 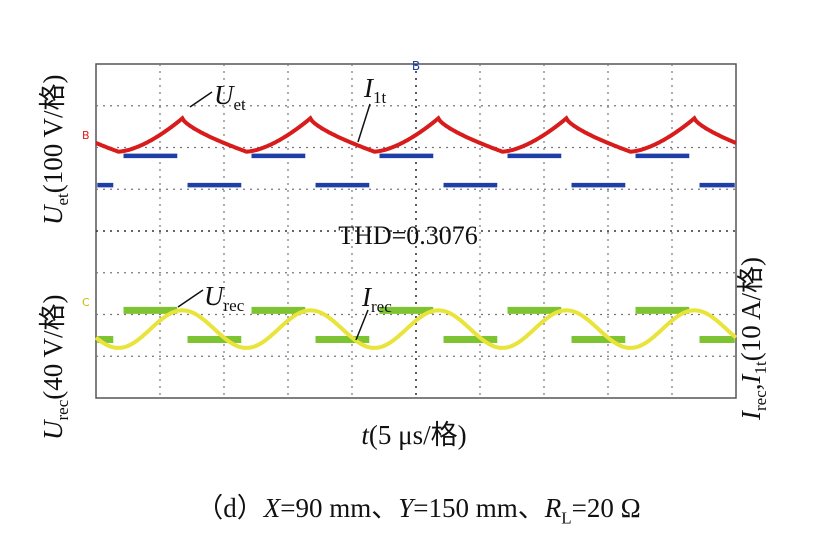 What do you see at coordinates (364, 123) in the screenshot?
I see `leader-i1t` at bounding box center [364, 123].